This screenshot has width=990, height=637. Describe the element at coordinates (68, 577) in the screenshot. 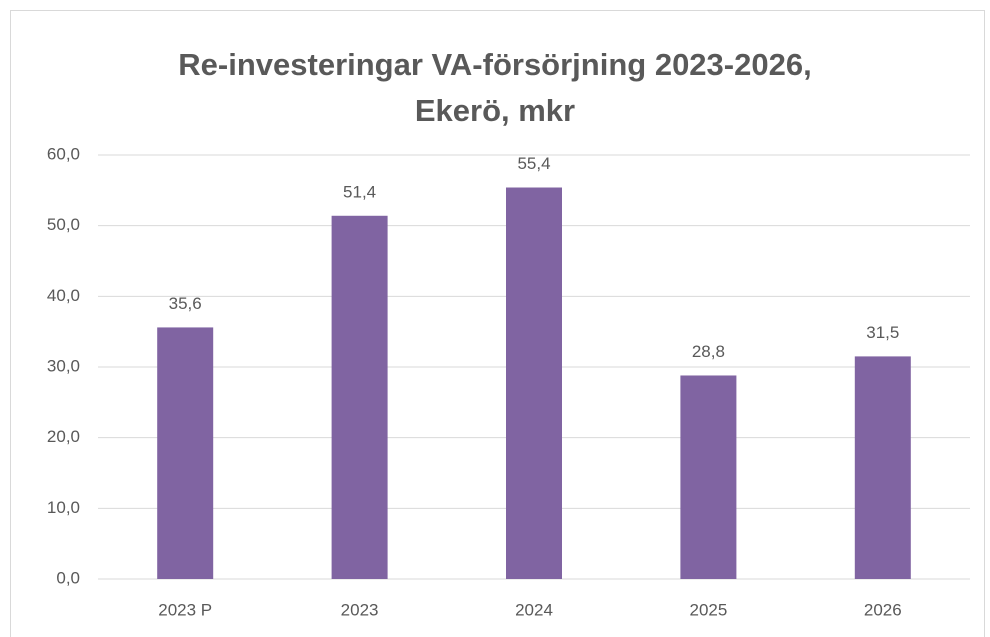

I see `y-tick-label: 0,0` at that location.